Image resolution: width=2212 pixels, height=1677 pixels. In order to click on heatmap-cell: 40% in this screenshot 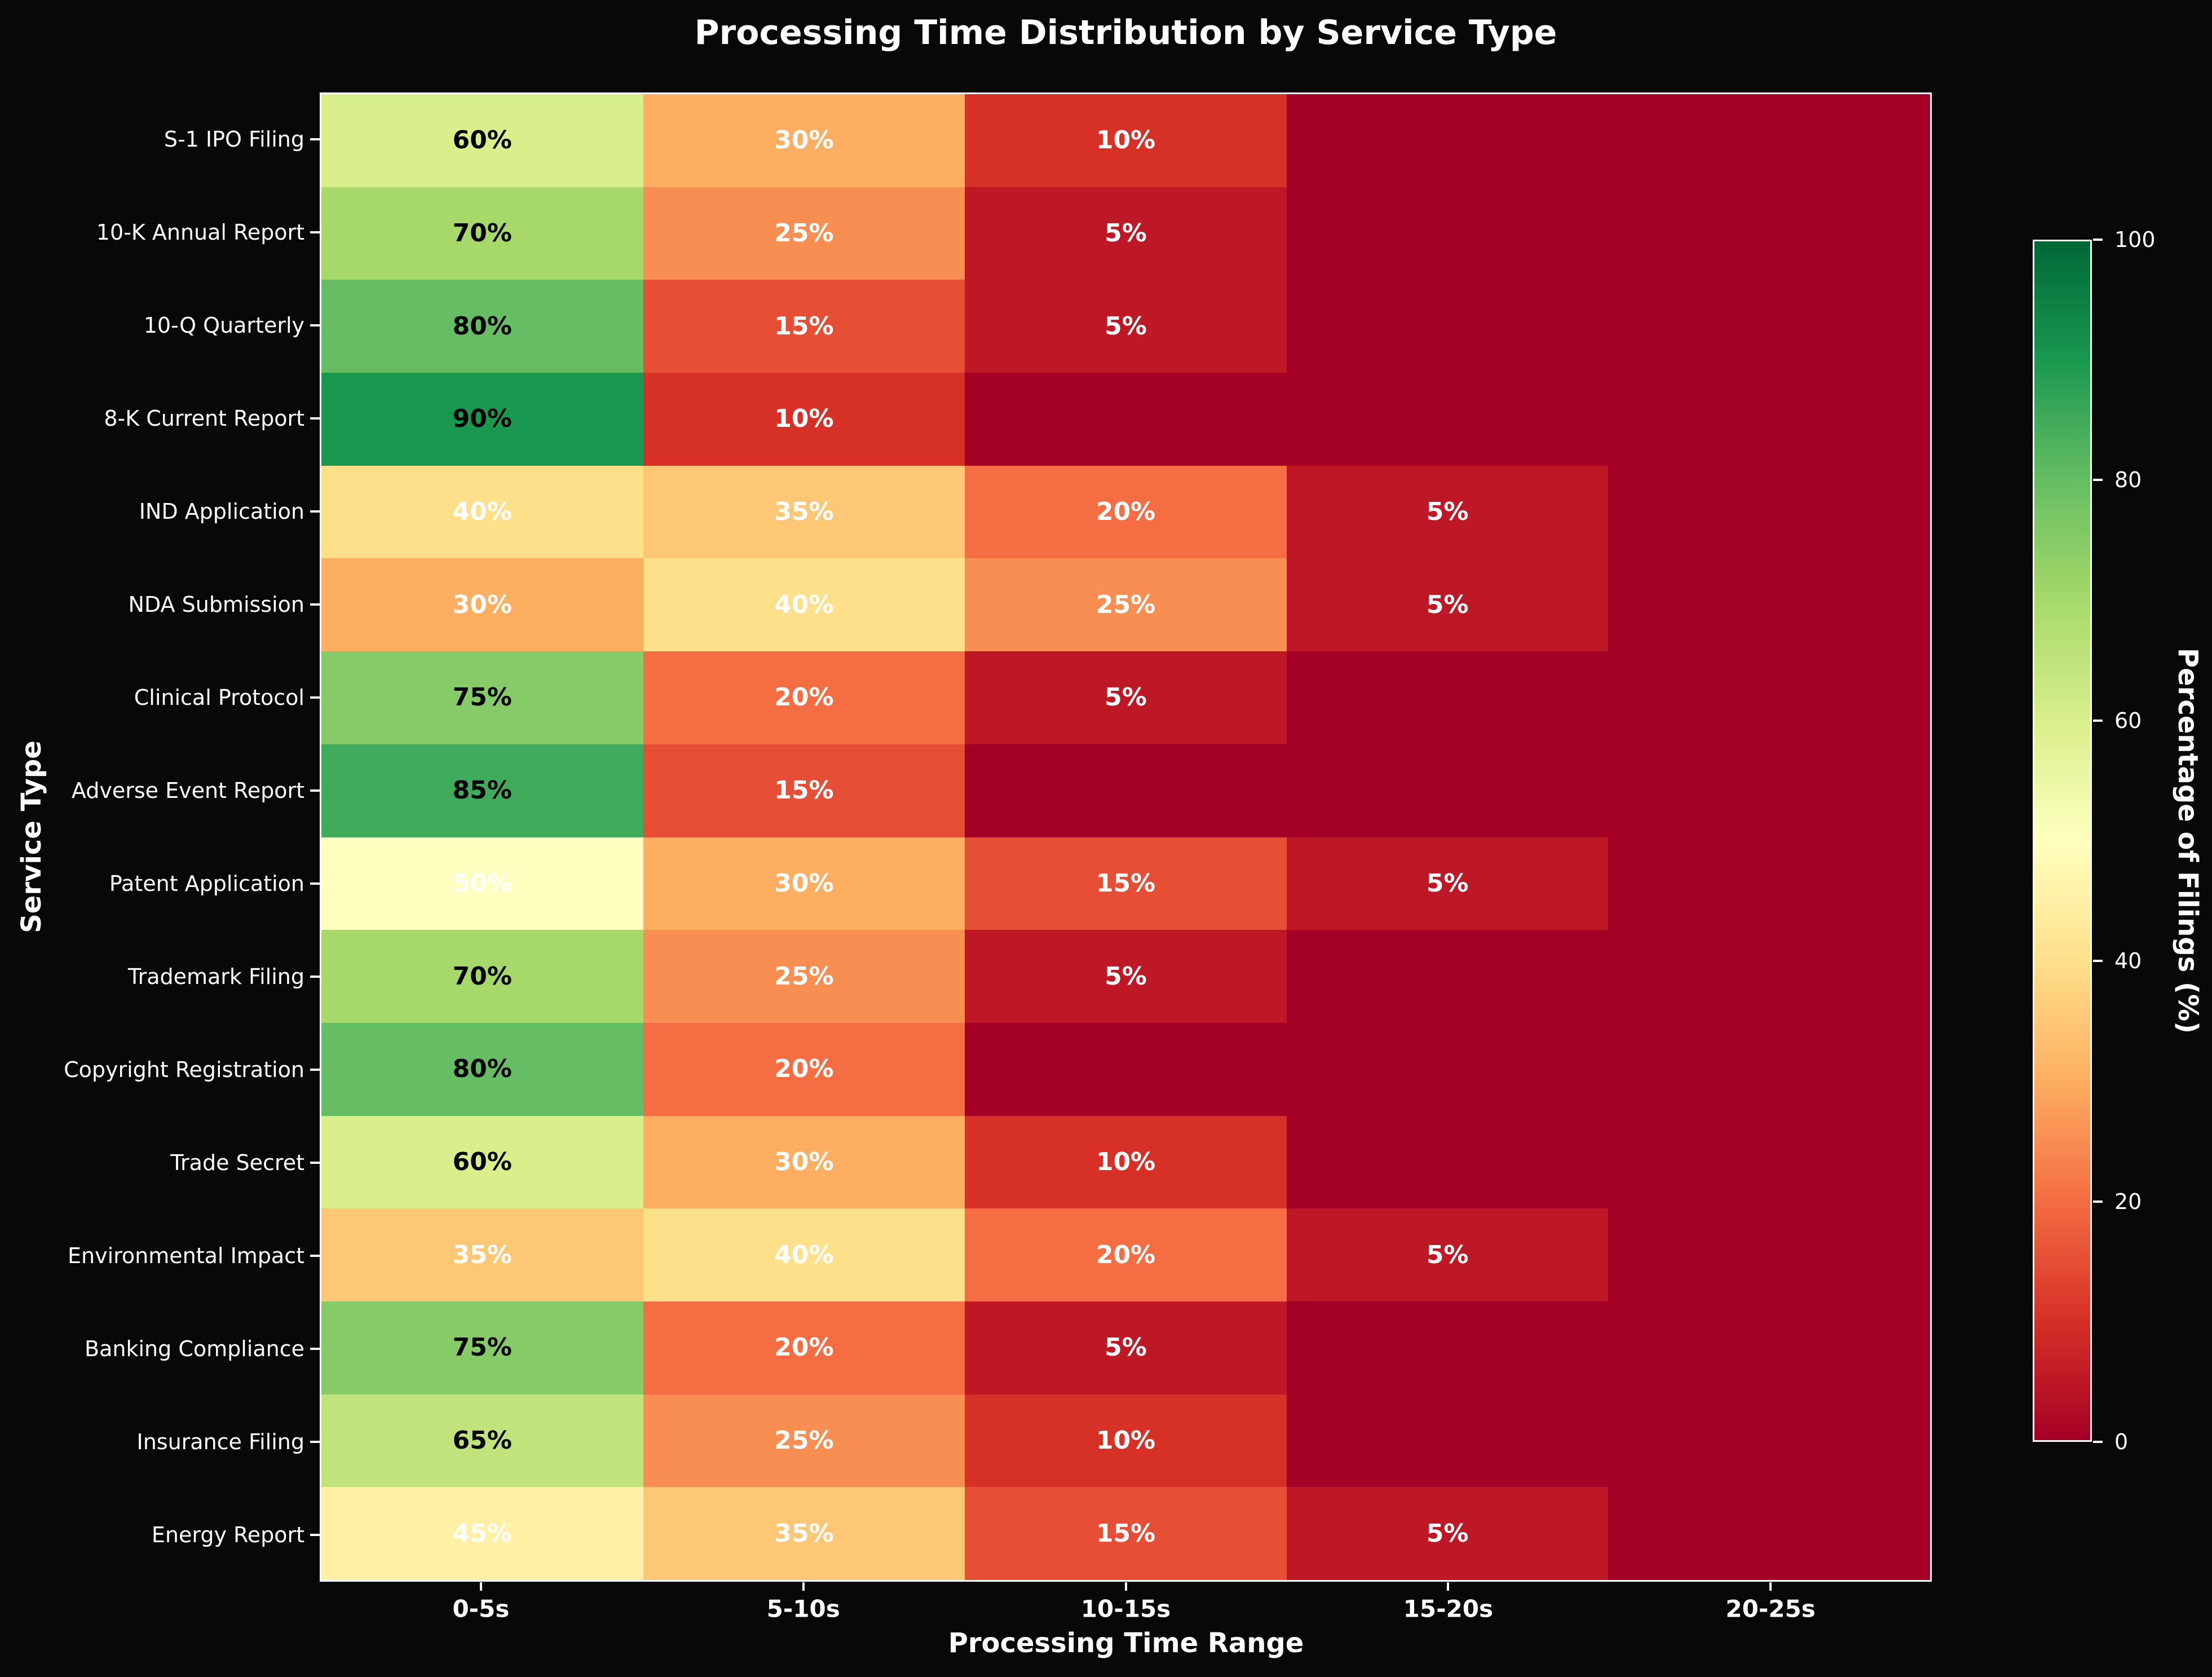, I will do `click(804, 605)`.